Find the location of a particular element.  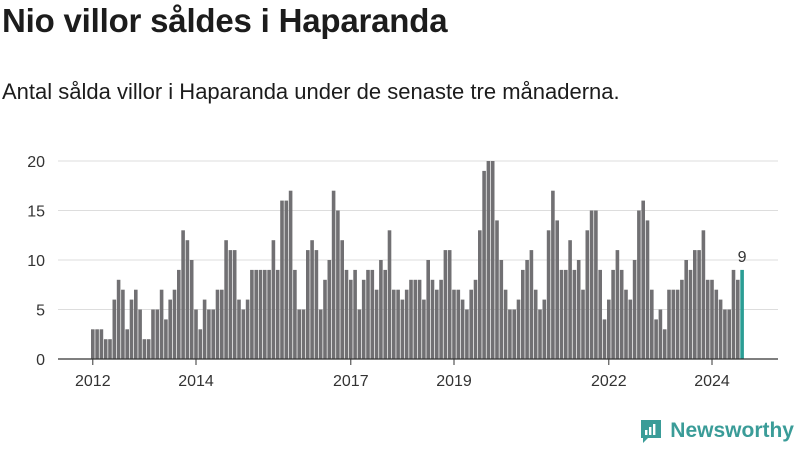

x-tick-label: 2012 is located at coordinates (93, 381).